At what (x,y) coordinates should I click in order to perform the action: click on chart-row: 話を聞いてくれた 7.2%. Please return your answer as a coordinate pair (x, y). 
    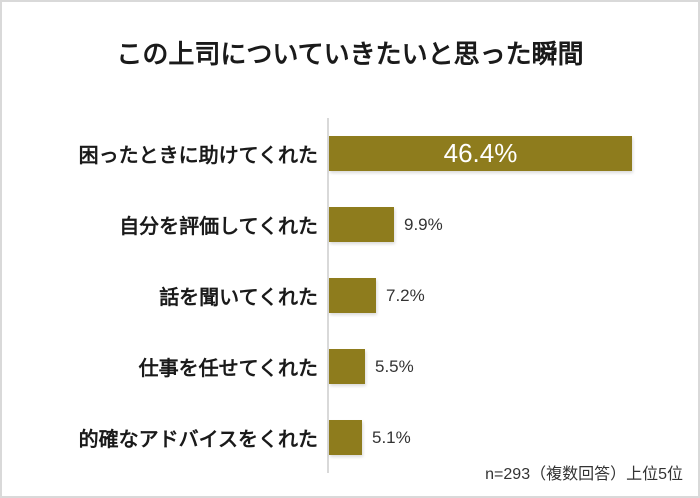
    Looking at the image, I should click on (347, 295).